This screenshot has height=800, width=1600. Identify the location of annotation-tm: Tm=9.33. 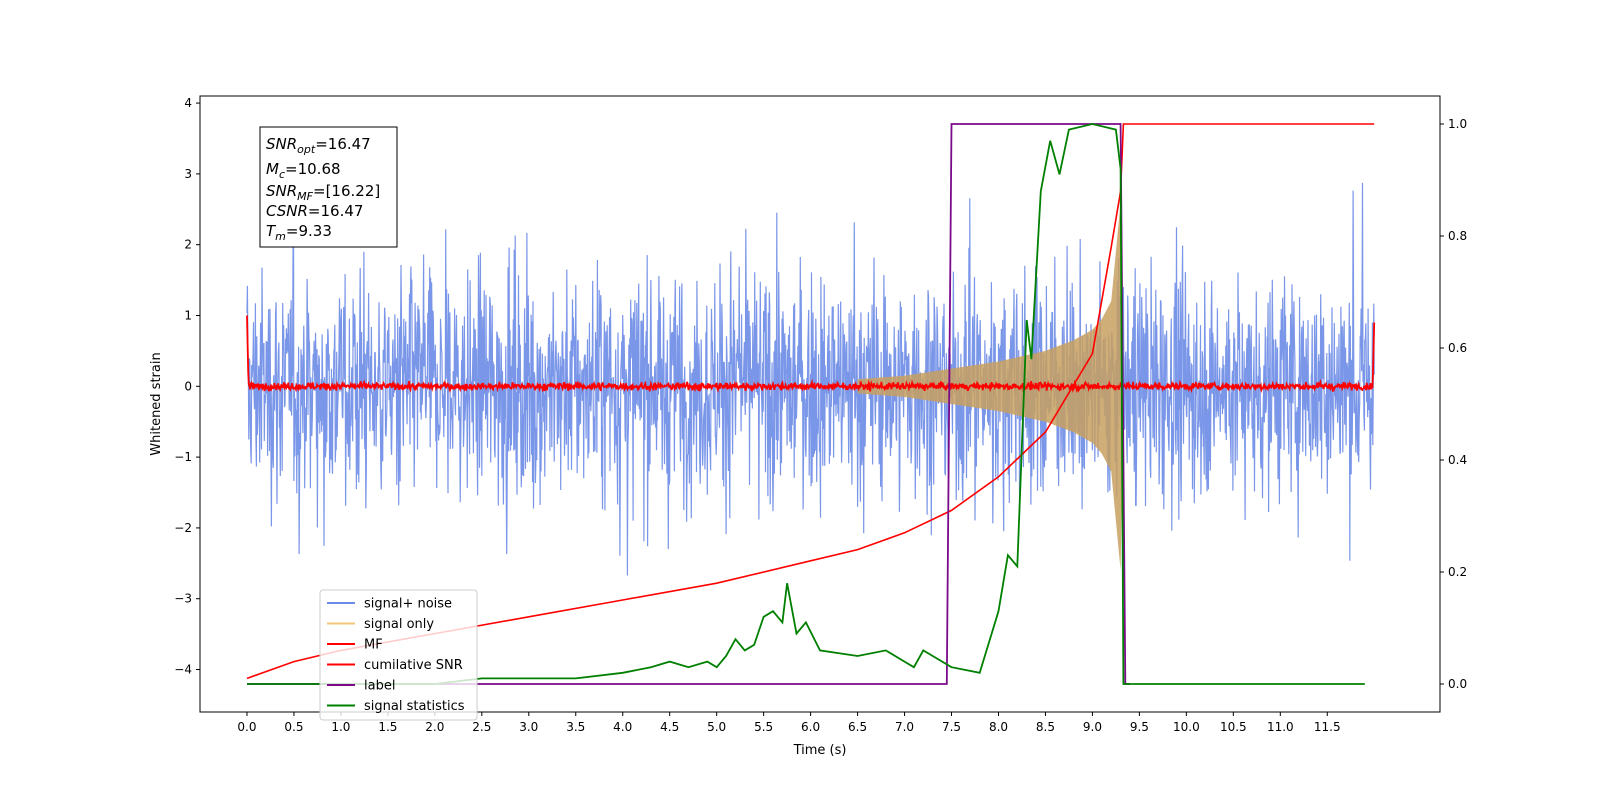
(299, 232).